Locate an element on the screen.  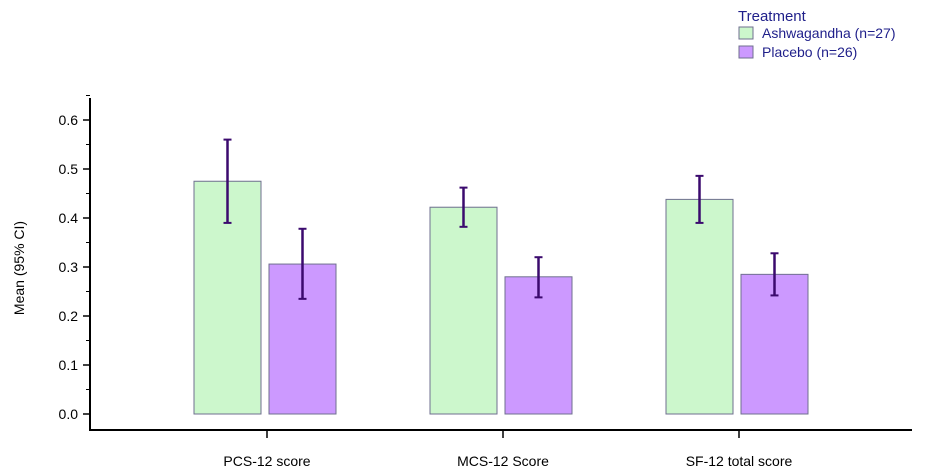
y-tick-label: 0.3 is located at coordinates (69, 267).